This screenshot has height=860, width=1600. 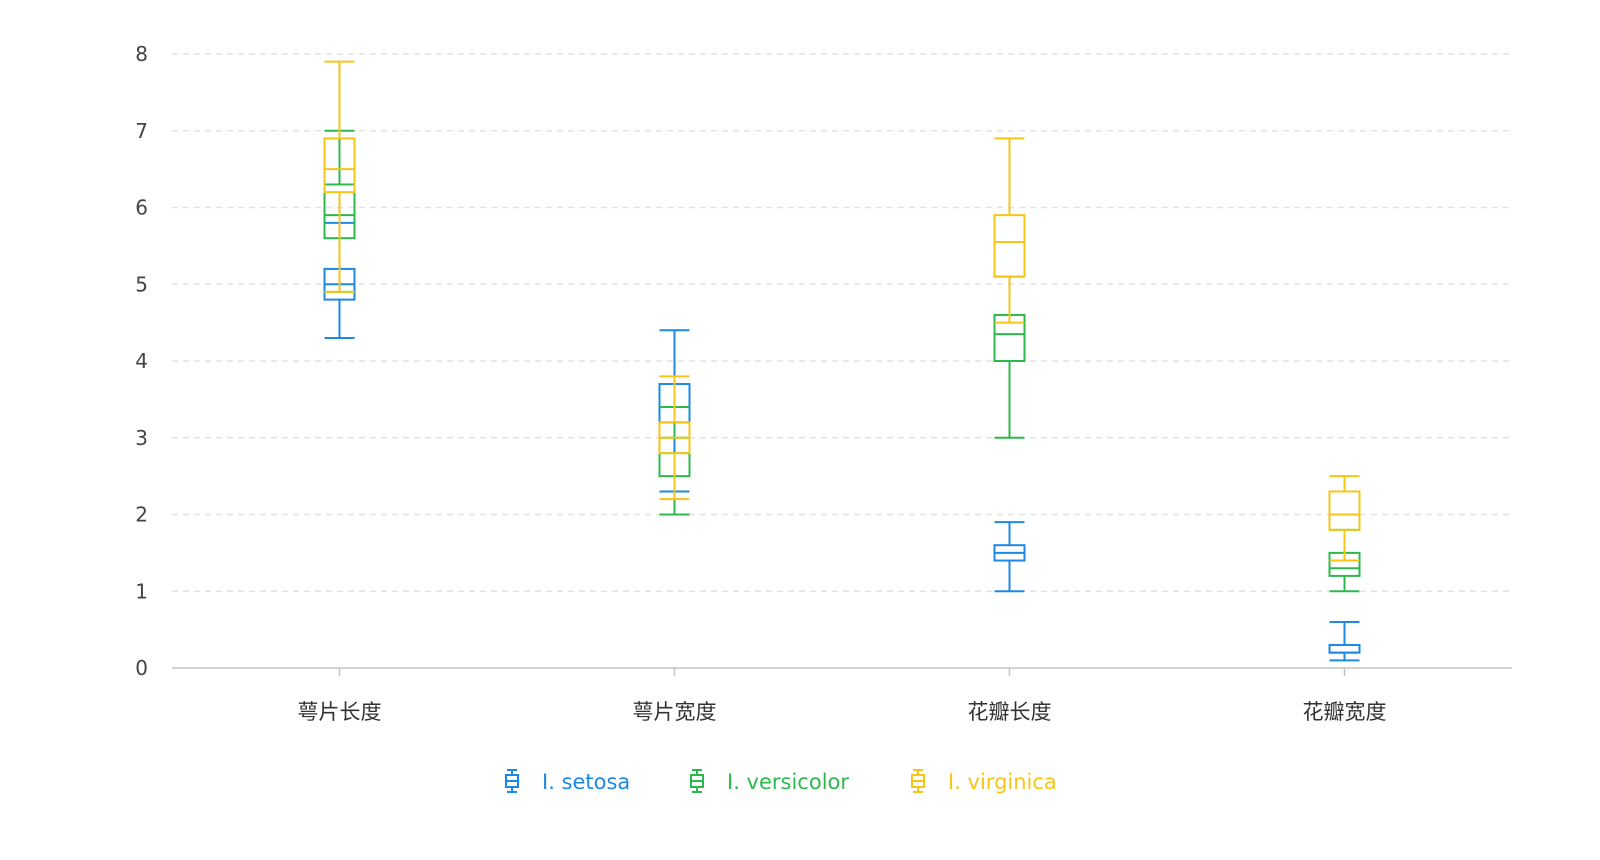 I want to click on y-tick-label: 0, so click(x=141, y=668).